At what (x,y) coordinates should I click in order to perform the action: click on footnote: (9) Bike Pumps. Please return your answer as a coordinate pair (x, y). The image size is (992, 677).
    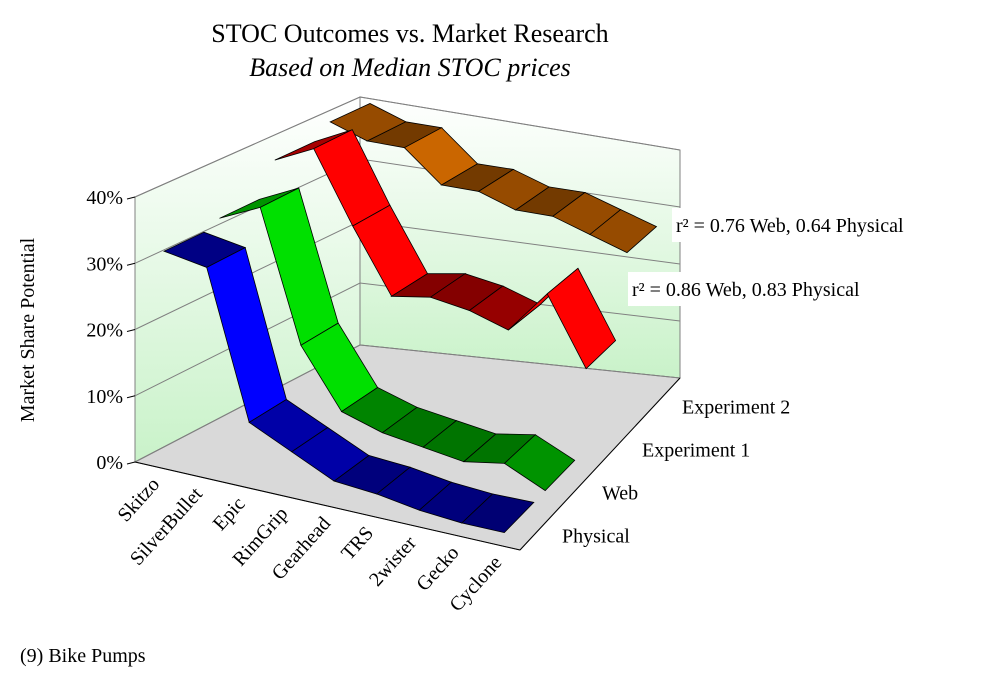
    Looking at the image, I should click on (83, 656).